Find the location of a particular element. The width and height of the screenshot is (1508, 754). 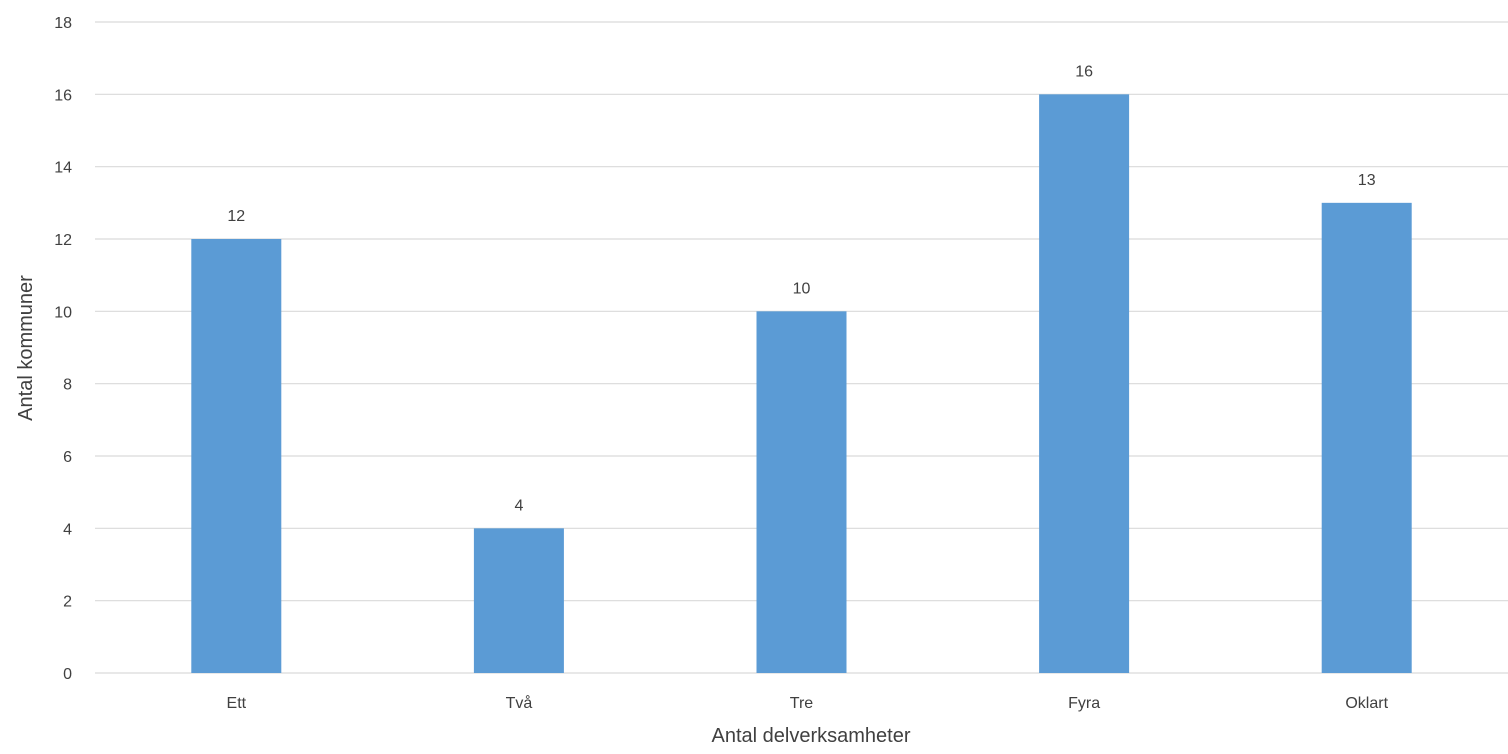

x-tick-labels: Ett Två Tre Fyra Oklart is located at coordinates (808, 703).